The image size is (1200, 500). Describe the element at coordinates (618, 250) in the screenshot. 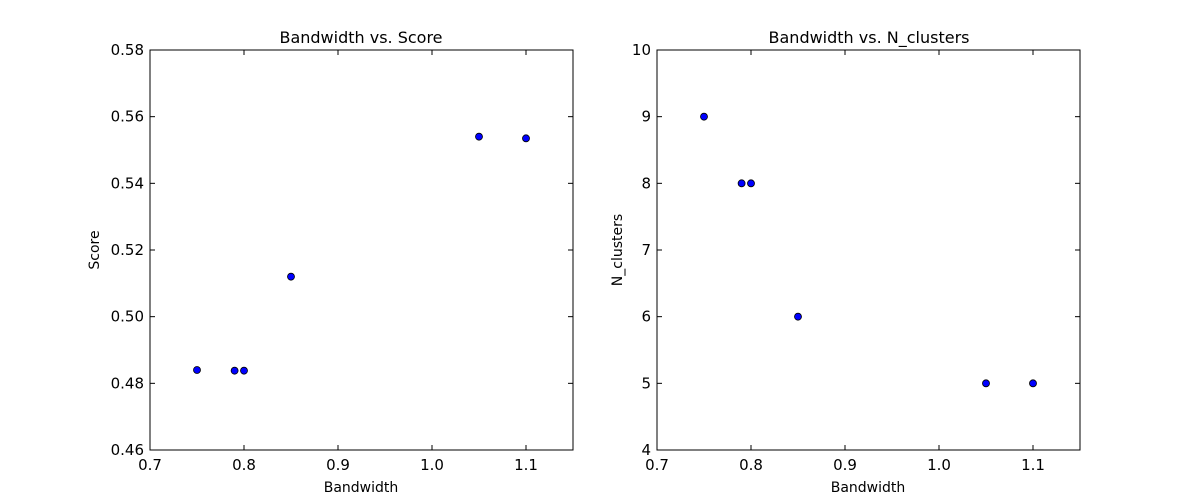

I see `y-axis-label: N_clusters` at that location.